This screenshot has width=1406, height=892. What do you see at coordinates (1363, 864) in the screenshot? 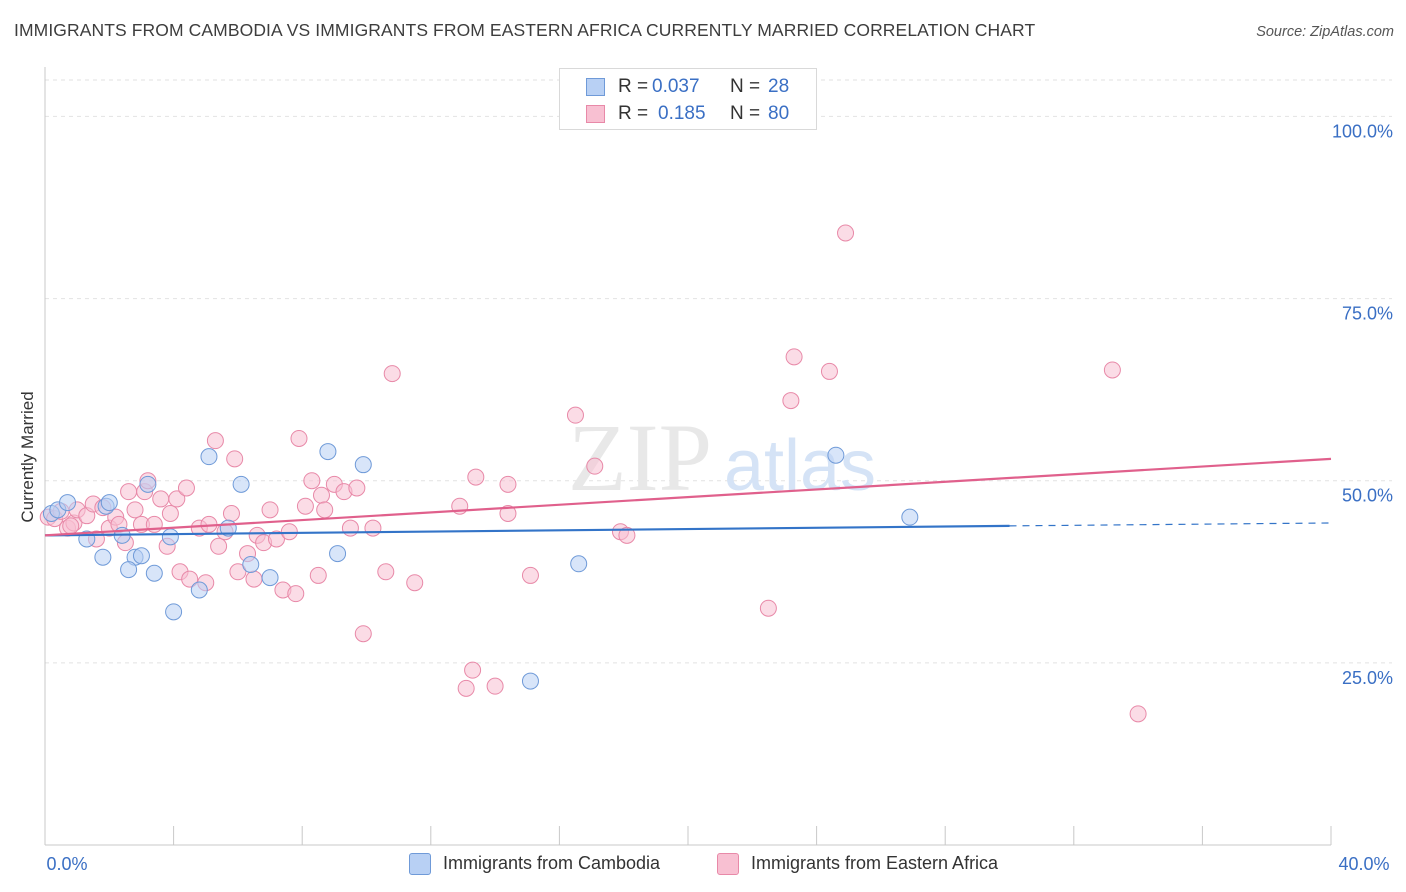
I see `x-tick-label-max: 40.0%` at bounding box center [1363, 864].